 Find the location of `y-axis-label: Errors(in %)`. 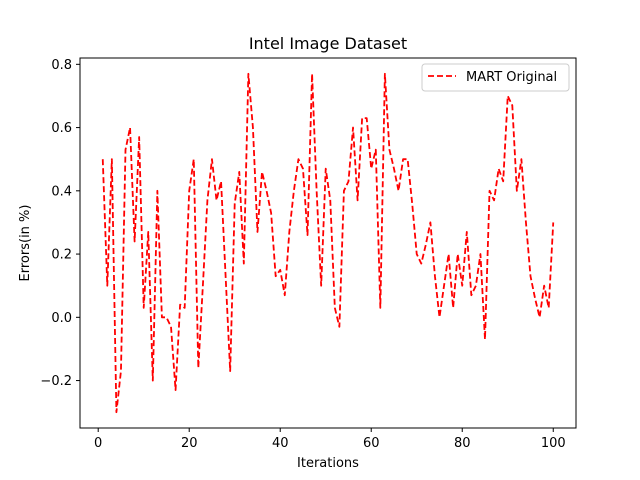

y-axis-label: Errors(in %) is located at coordinates (25, 243).